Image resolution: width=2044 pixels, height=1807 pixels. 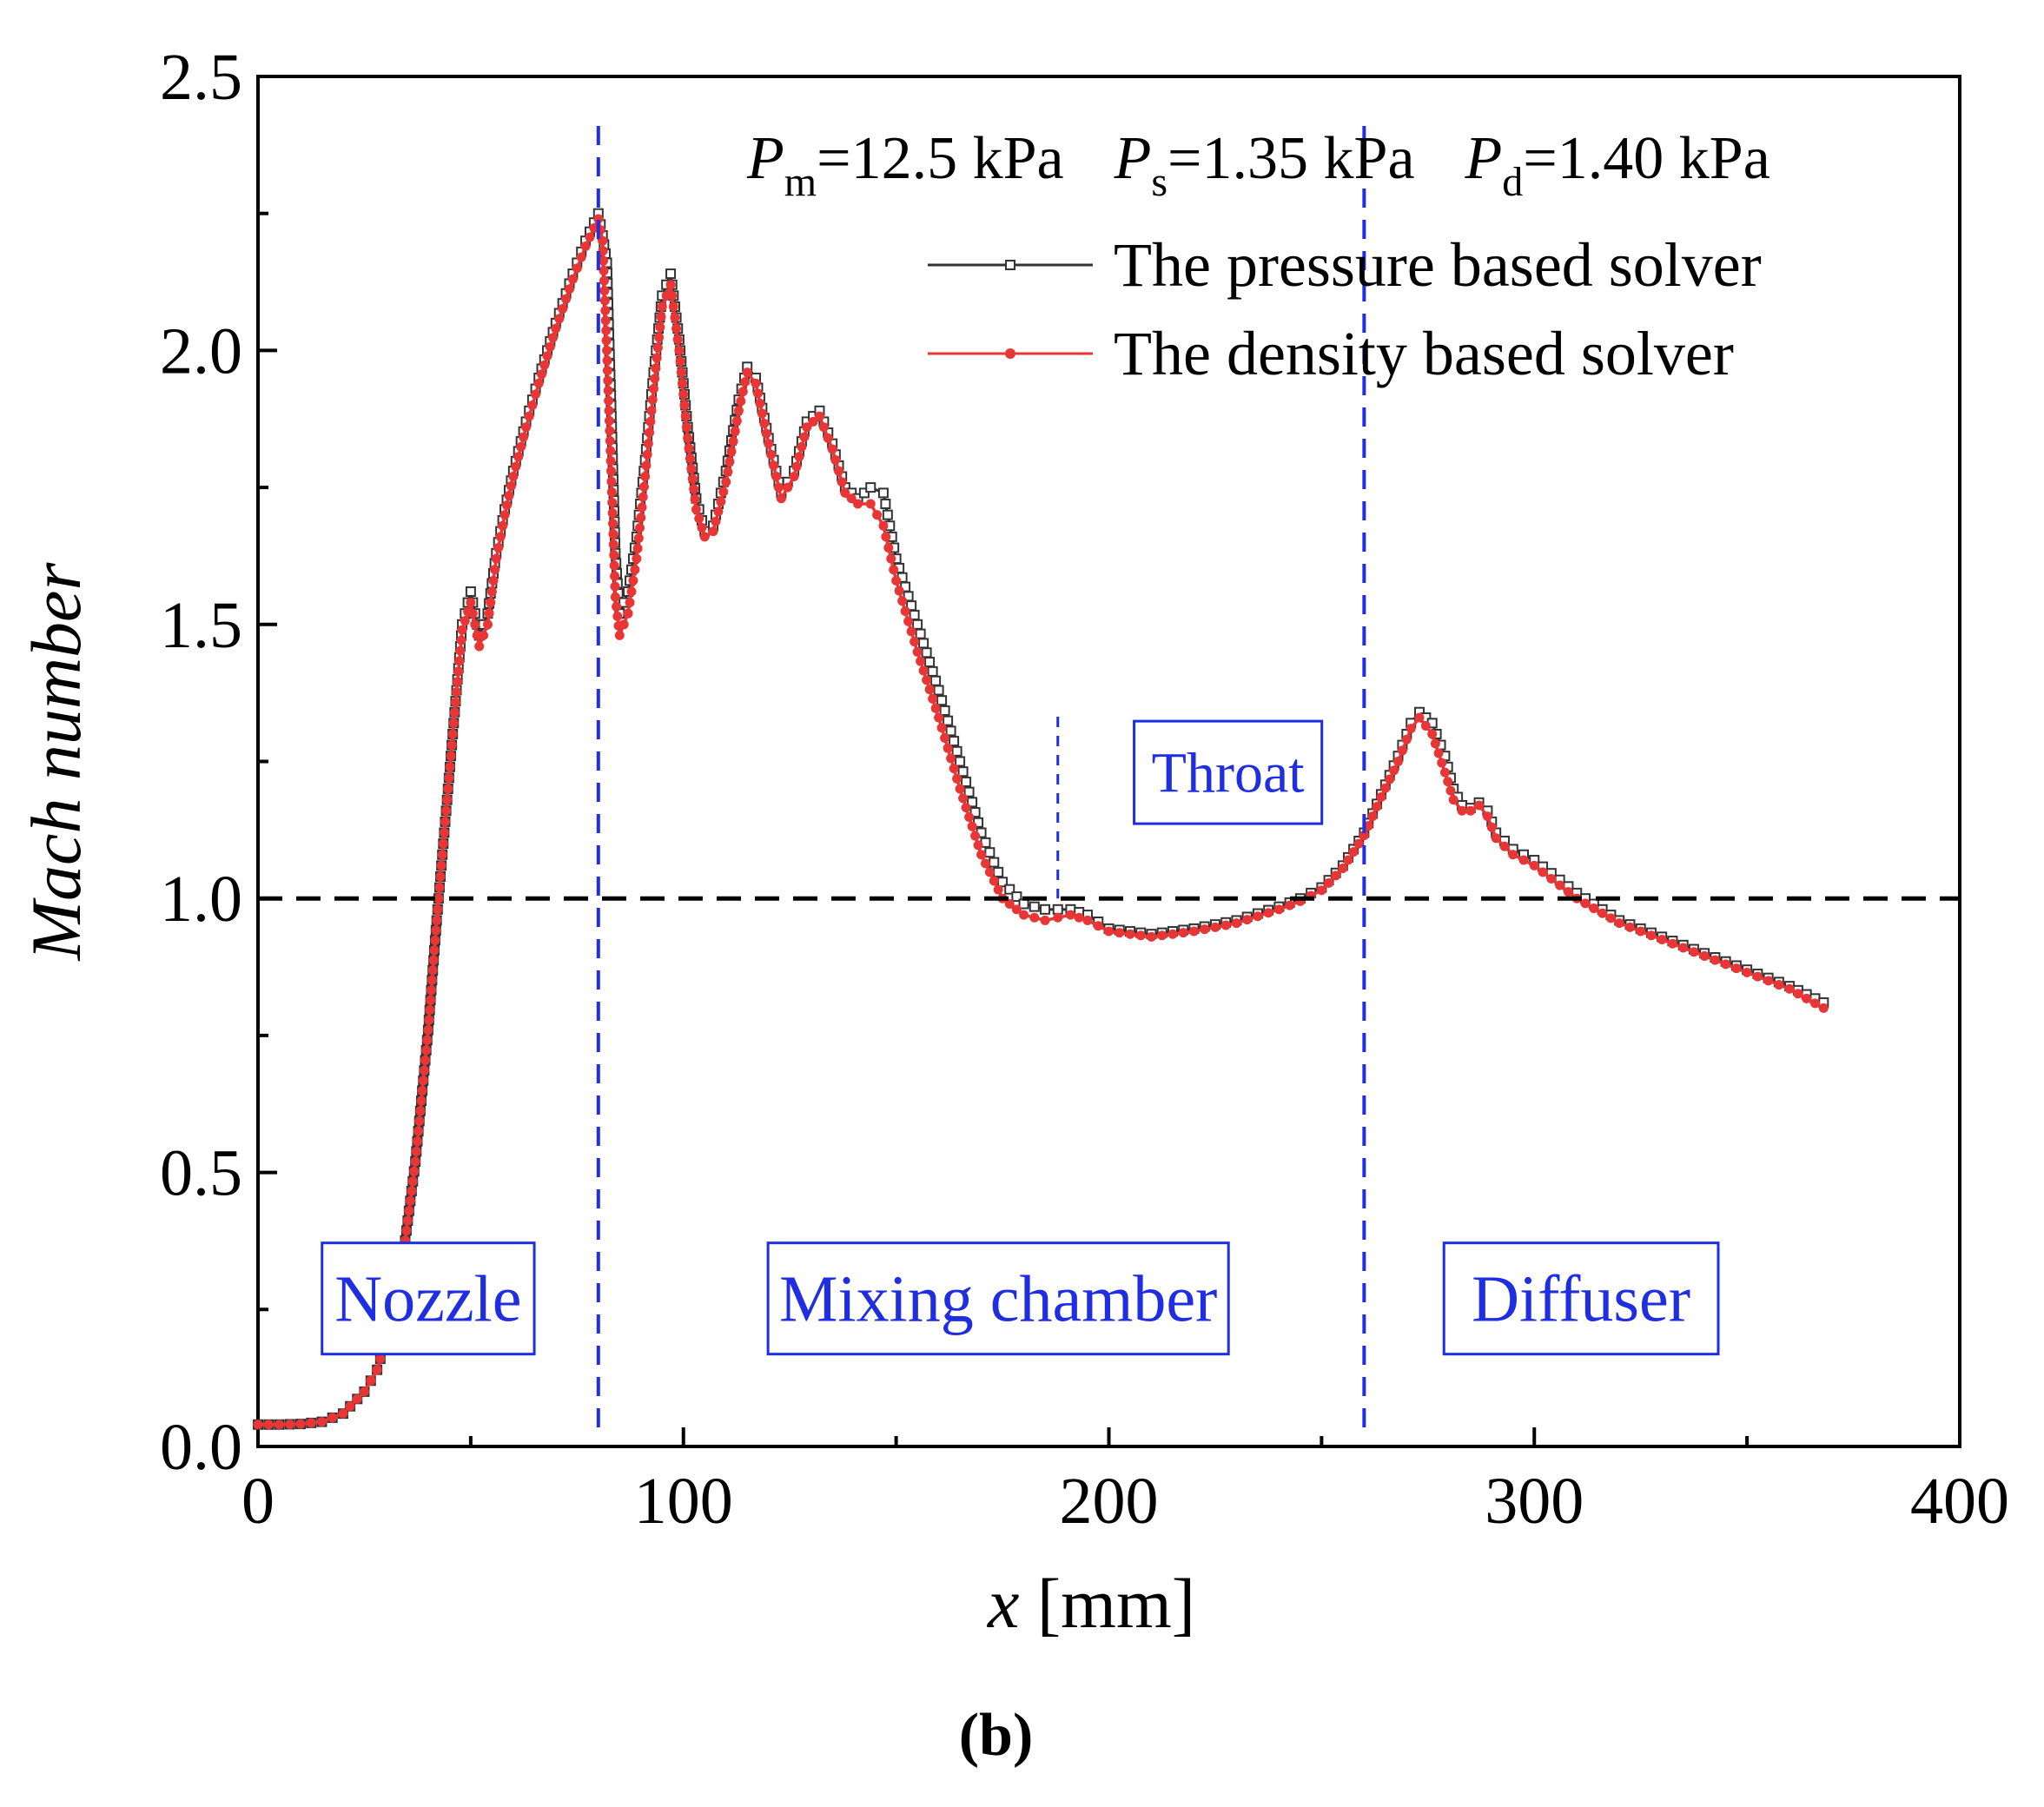 I want to click on x-tick-label: 100, so click(x=683, y=1501).